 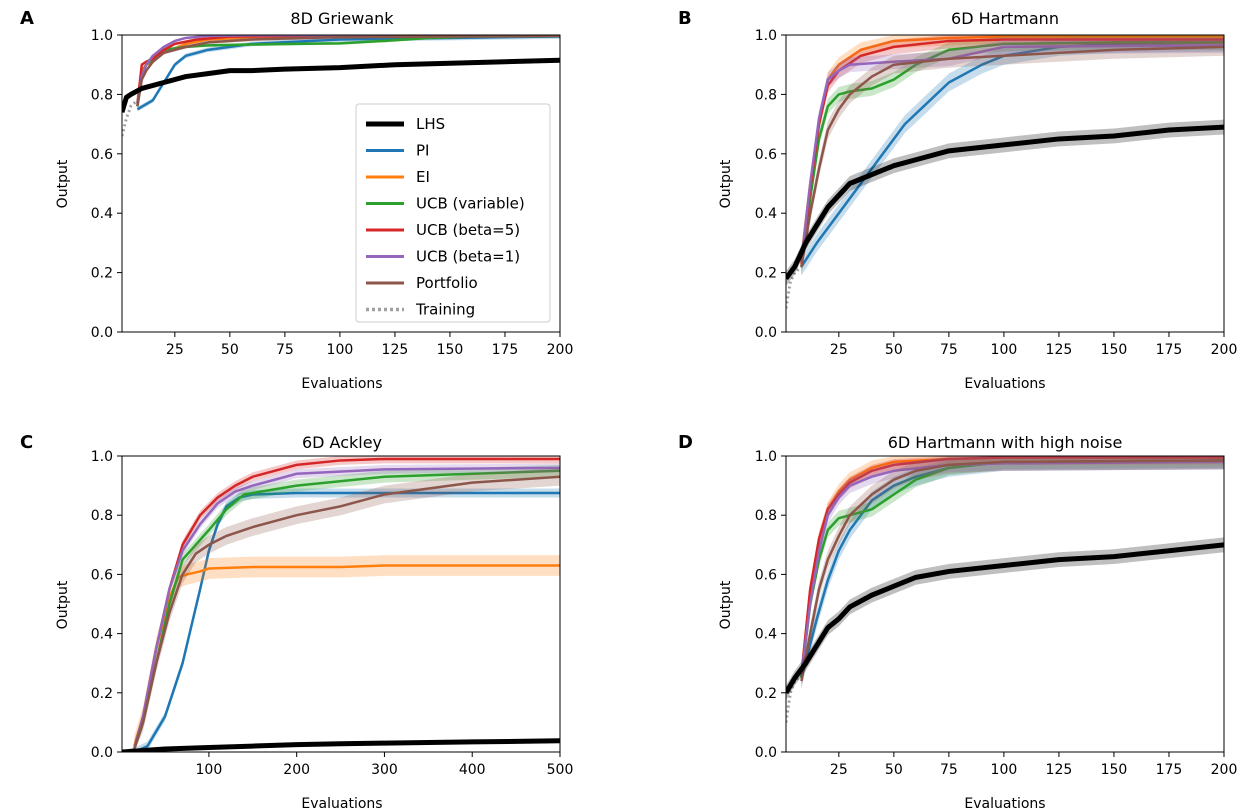 I want to click on panel-d-portfolio-line, so click(x=1012, y=570).